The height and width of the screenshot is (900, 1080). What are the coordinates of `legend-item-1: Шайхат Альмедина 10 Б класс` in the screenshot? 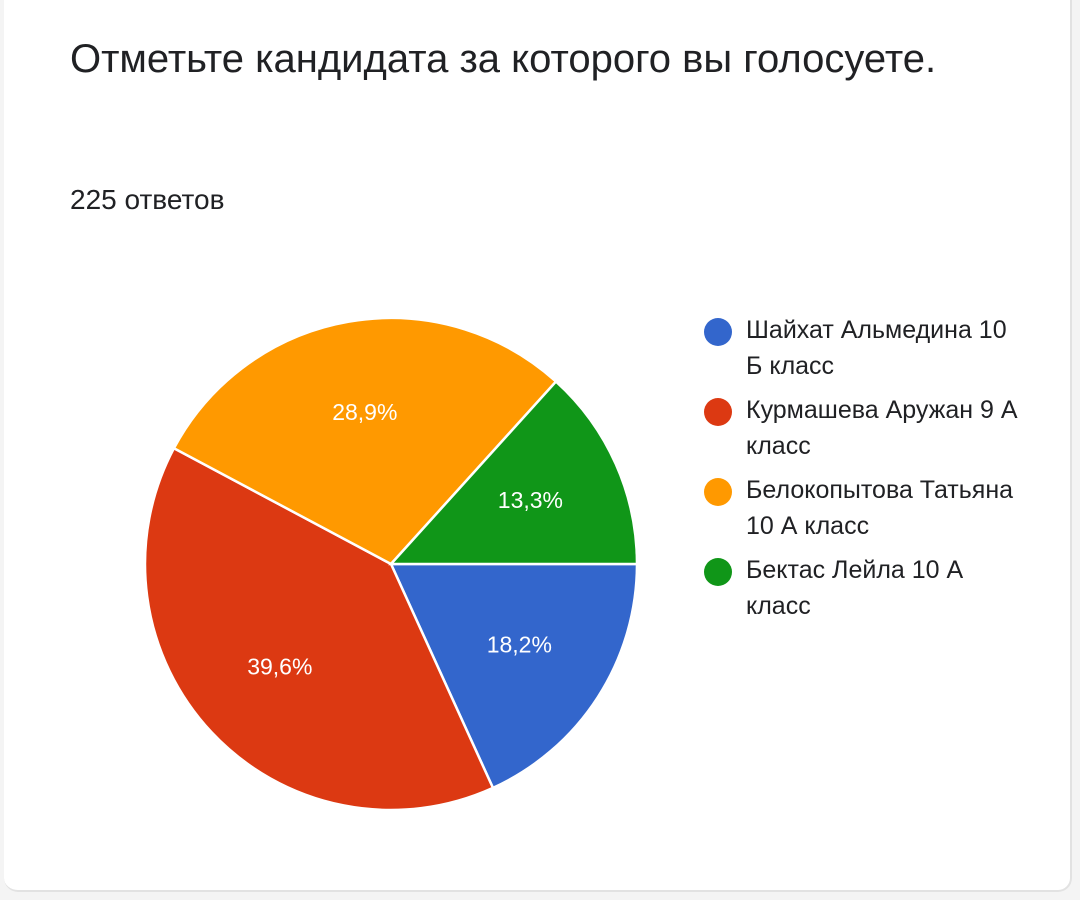 It's located at (864, 348).